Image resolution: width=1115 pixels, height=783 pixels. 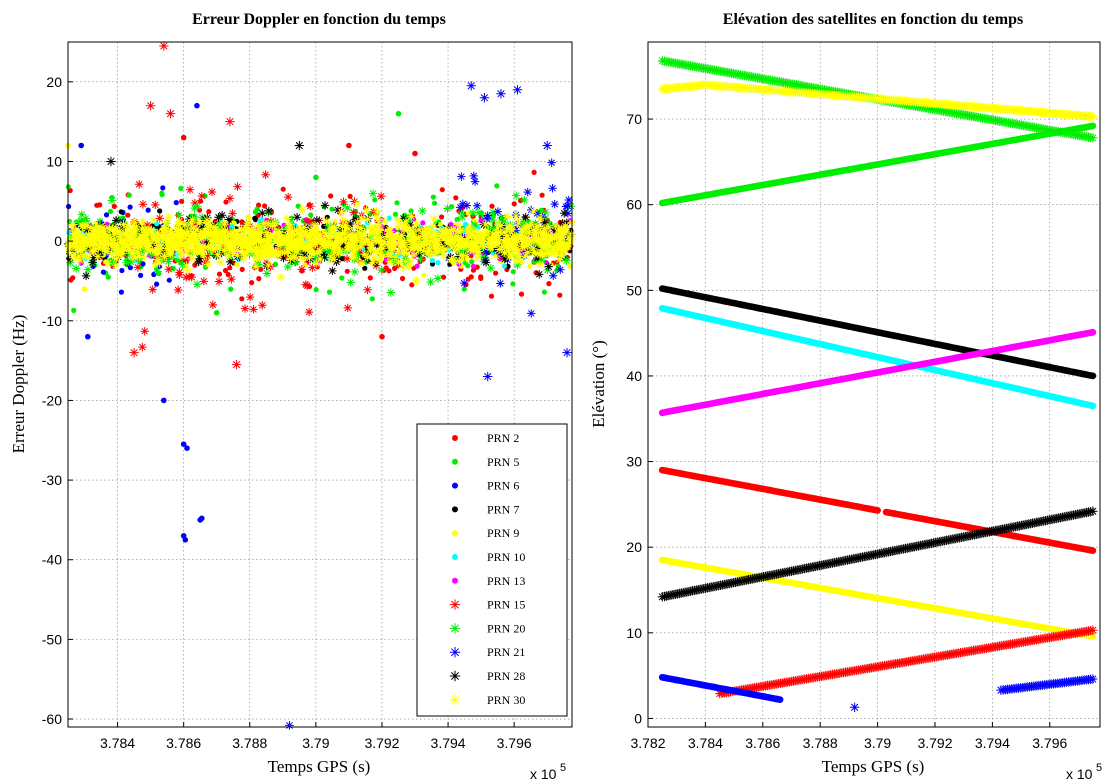 What do you see at coordinates (117, 743) in the screenshot?
I see `x-tick-label: 3.784` at bounding box center [117, 743].